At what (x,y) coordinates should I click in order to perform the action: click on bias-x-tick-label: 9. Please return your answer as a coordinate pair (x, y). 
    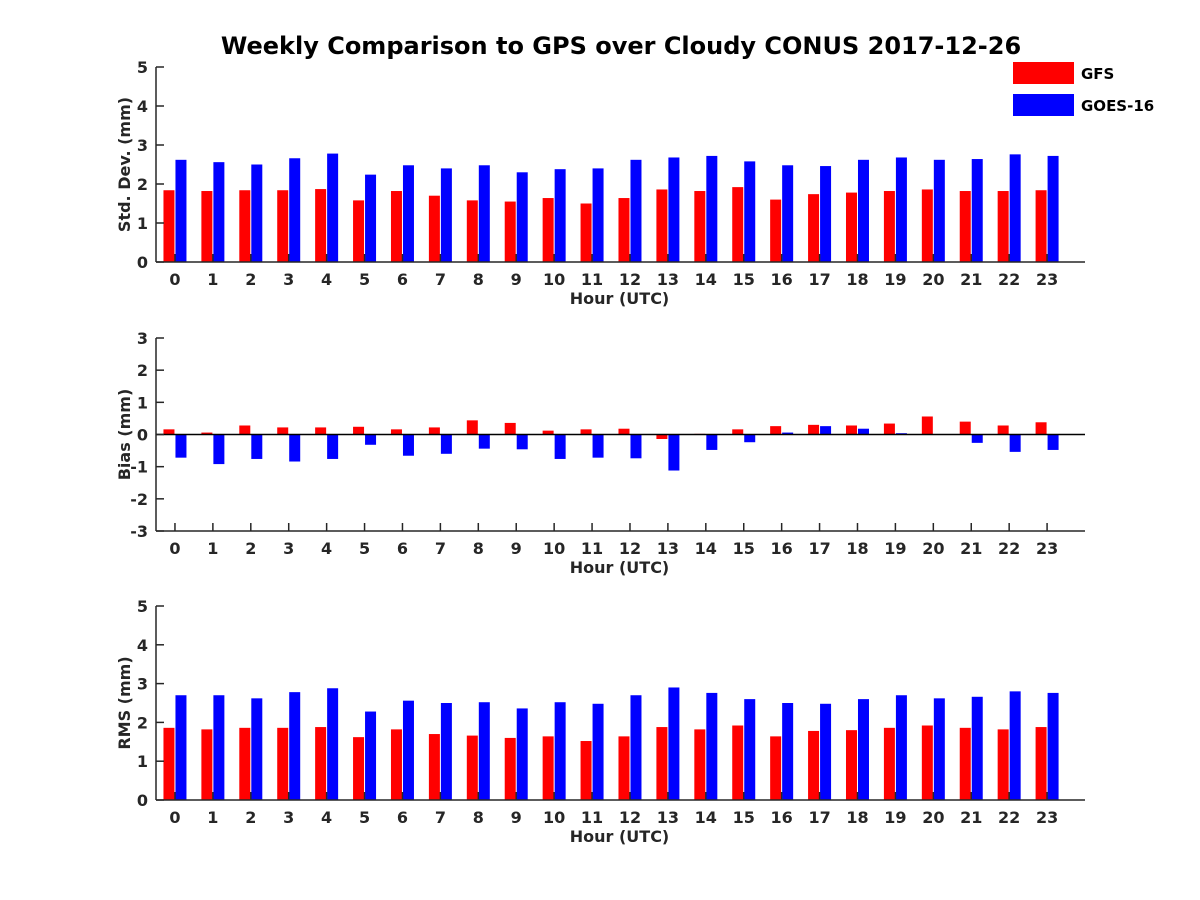
    Looking at the image, I should click on (516, 548).